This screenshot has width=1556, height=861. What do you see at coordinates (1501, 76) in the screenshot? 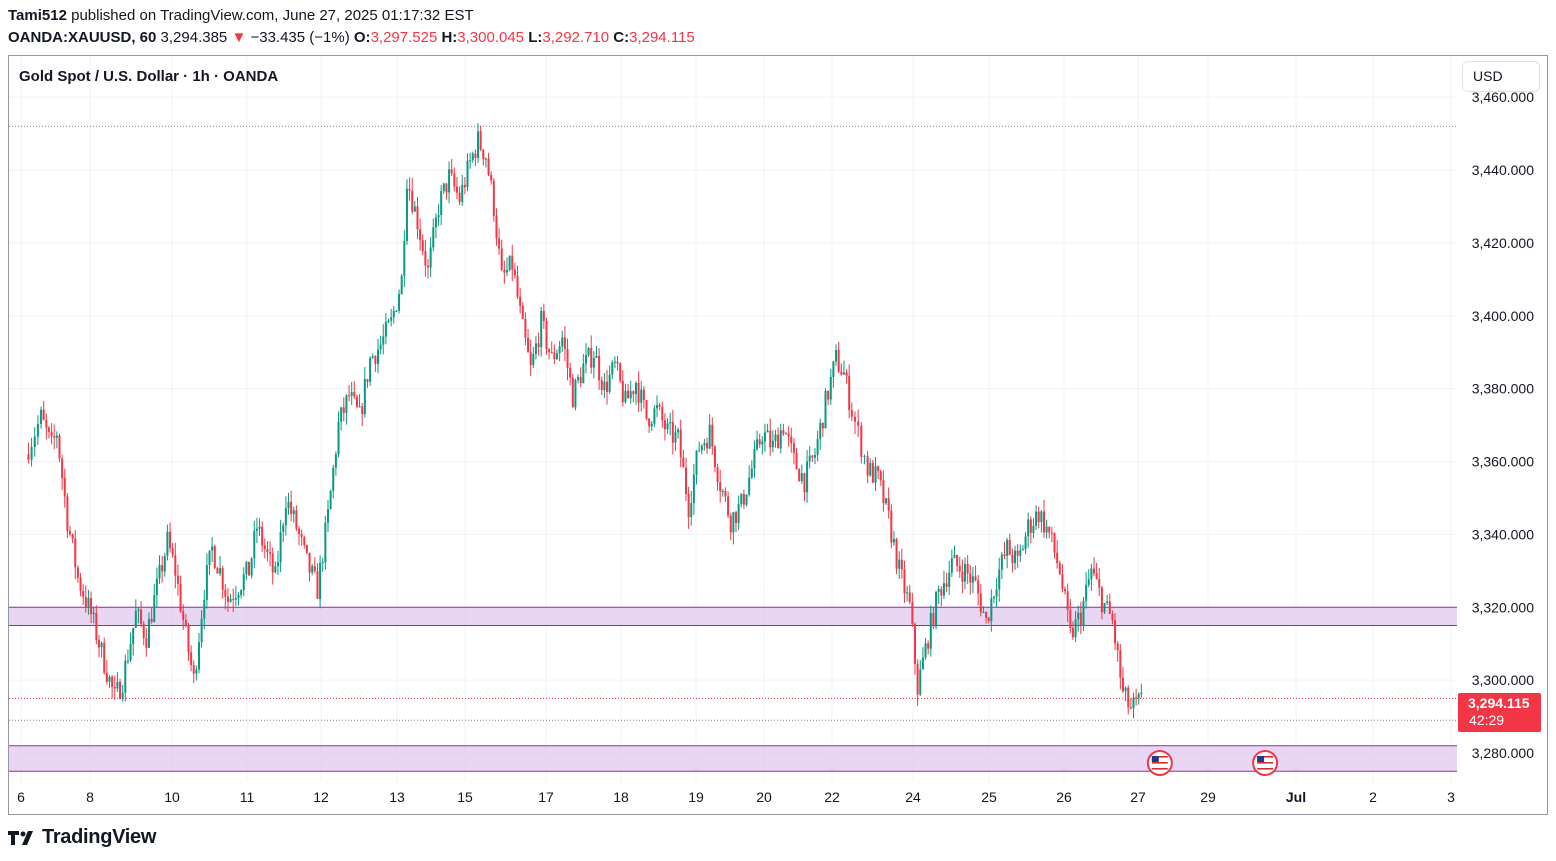
I see `currency-button: USD` at bounding box center [1501, 76].